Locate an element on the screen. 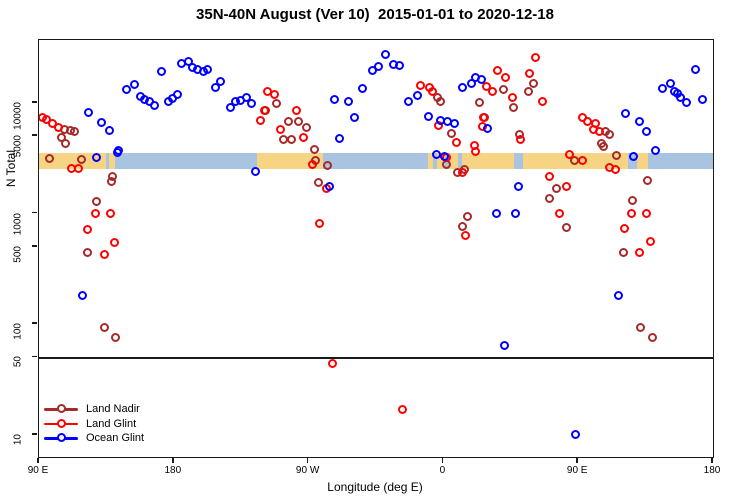  y-tick-label: 5000 is located at coordinates (18, 146).